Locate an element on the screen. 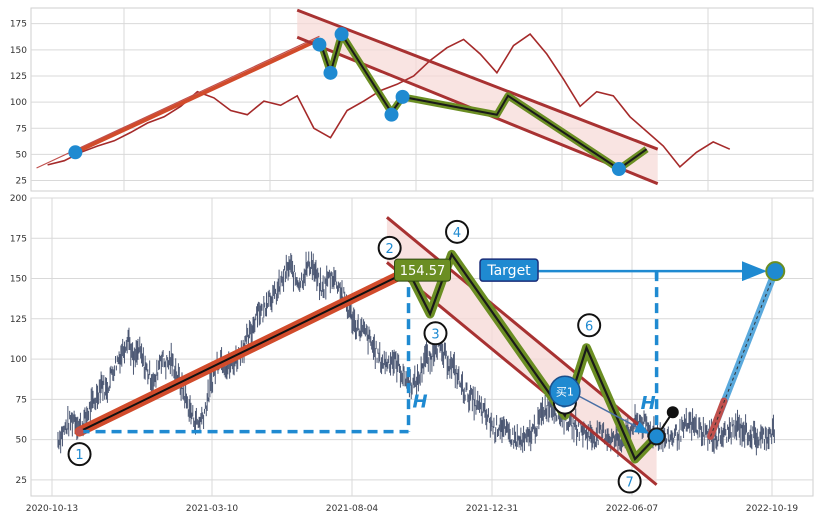  price-label-text: 154.57 is located at coordinates (423, 271).